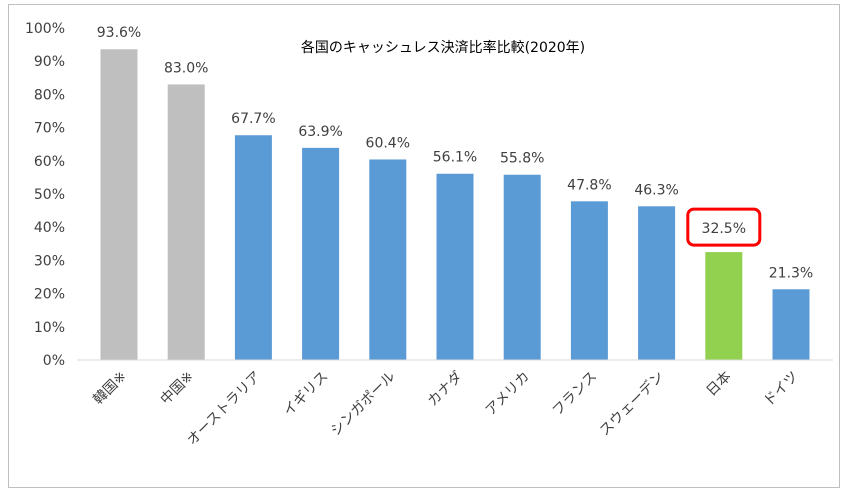 This screenshot has width=848, height=492. Describe the element at coordinates (363, 404) in the screenshot. I see `category-label: シンガポール` at that location.